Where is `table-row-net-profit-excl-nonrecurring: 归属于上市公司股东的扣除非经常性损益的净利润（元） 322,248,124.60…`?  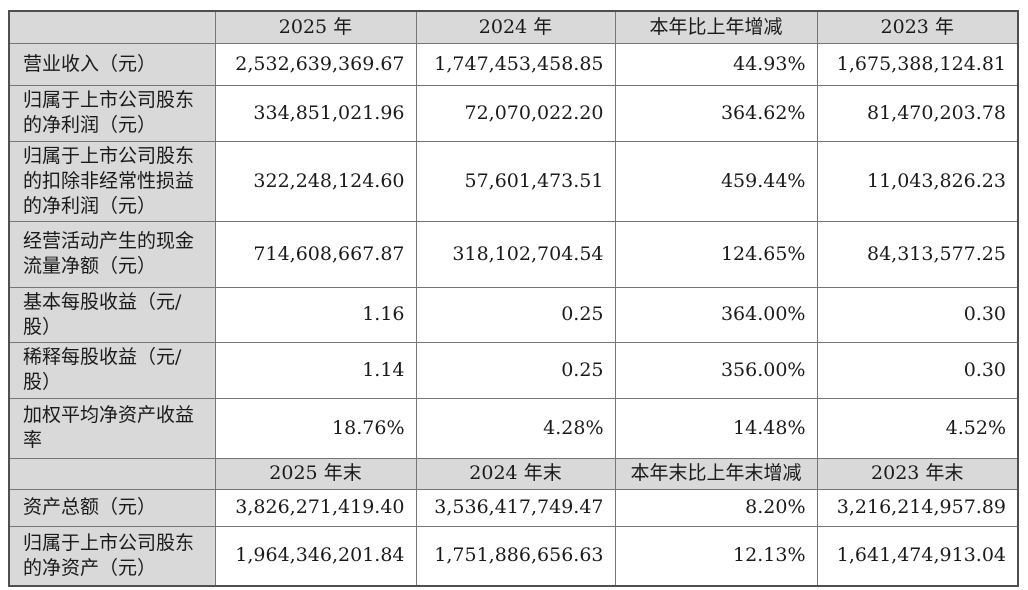 table-row-net-profit-excl-nonrecurring: 归属于上市公司股东的扣除非经常性损益的净利润（元） 322,248,124.60… is located at coordinates (513, 181).